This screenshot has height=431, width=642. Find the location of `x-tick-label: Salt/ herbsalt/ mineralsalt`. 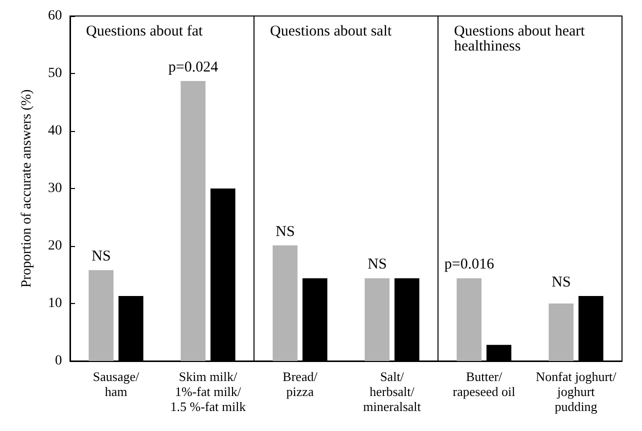

x-tick-label: Salt/ herbsalt/ mineralsalt is located at coordinates (392, 391).